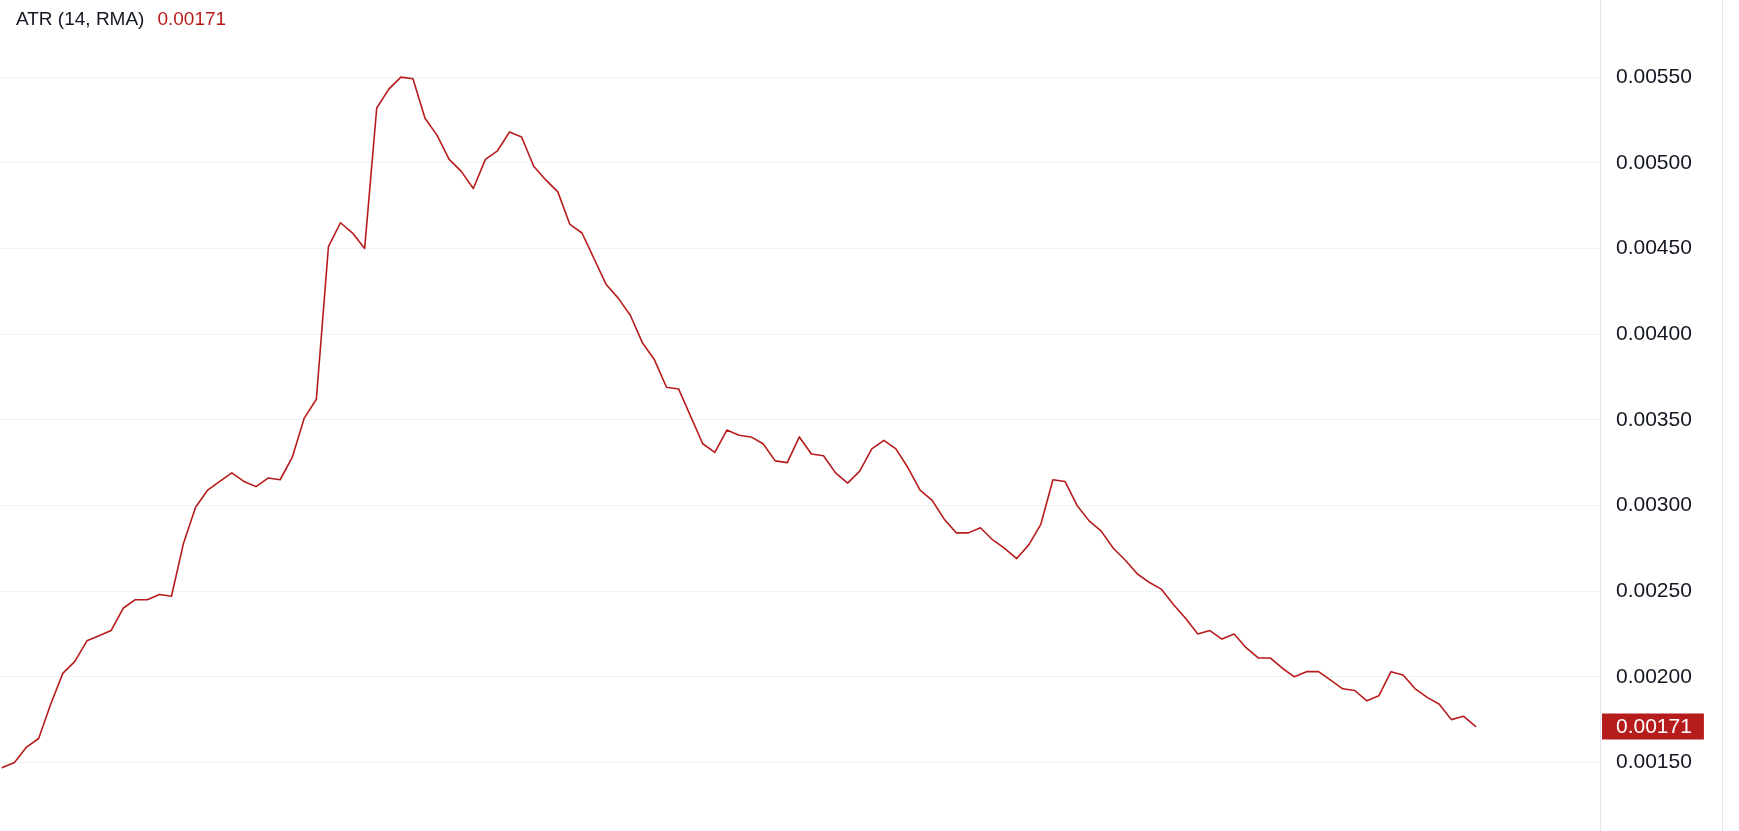  I want to click on text: 0.00171, so click(1654, 726).